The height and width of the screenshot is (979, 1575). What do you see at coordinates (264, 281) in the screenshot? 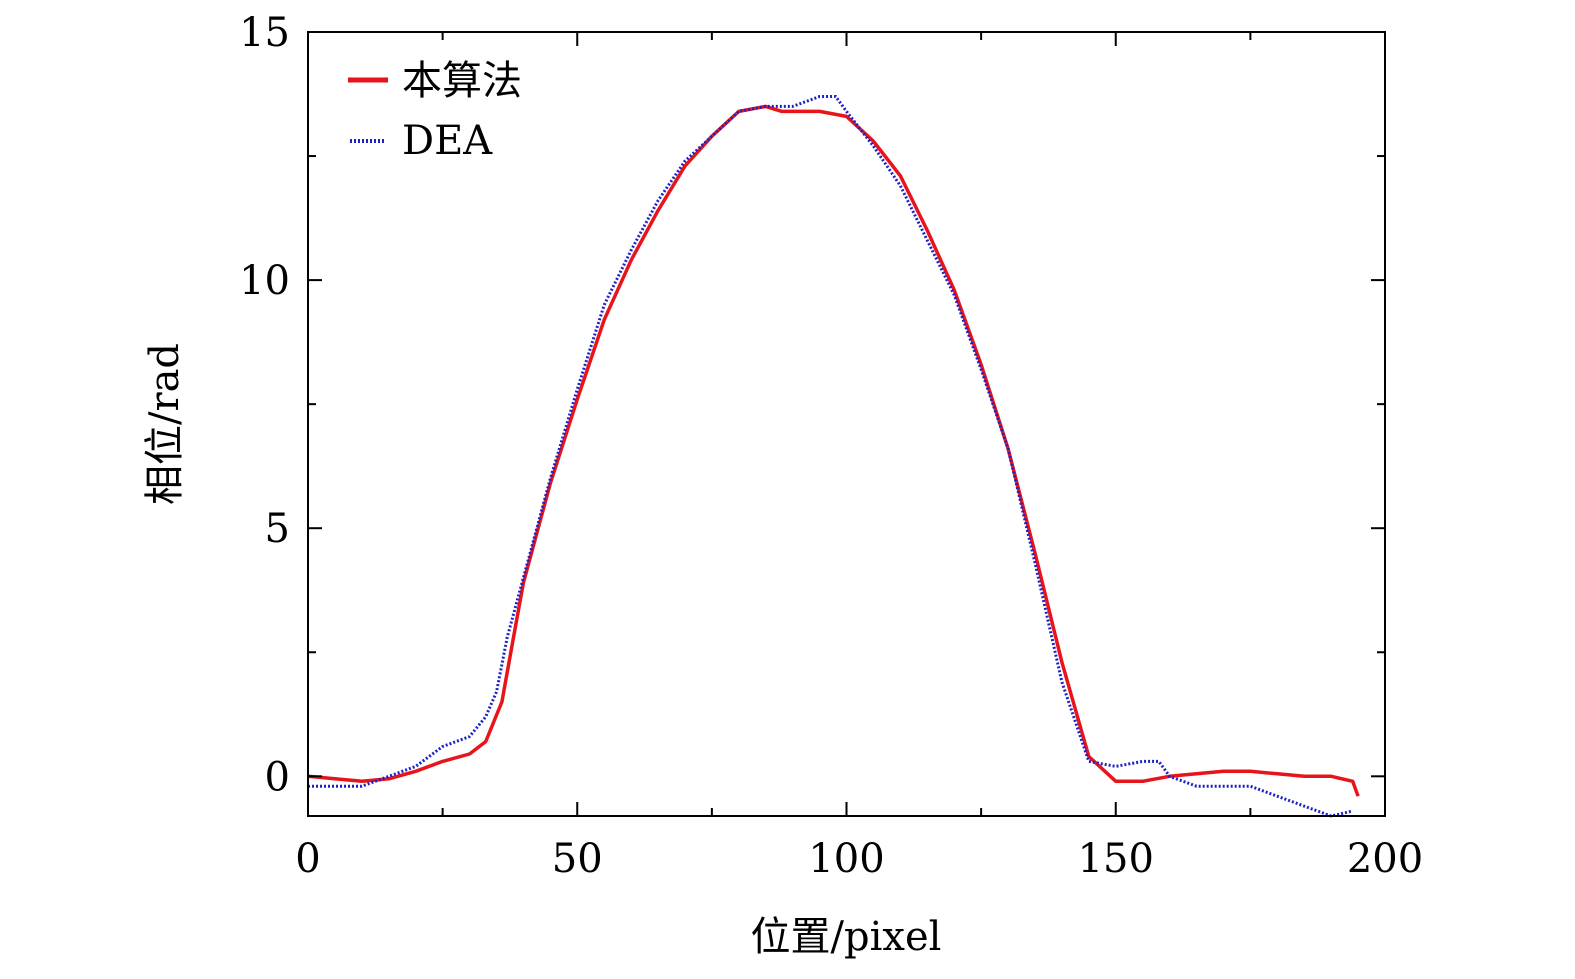
I see `y-tick-label: 10` at bounding box center [264, 281].